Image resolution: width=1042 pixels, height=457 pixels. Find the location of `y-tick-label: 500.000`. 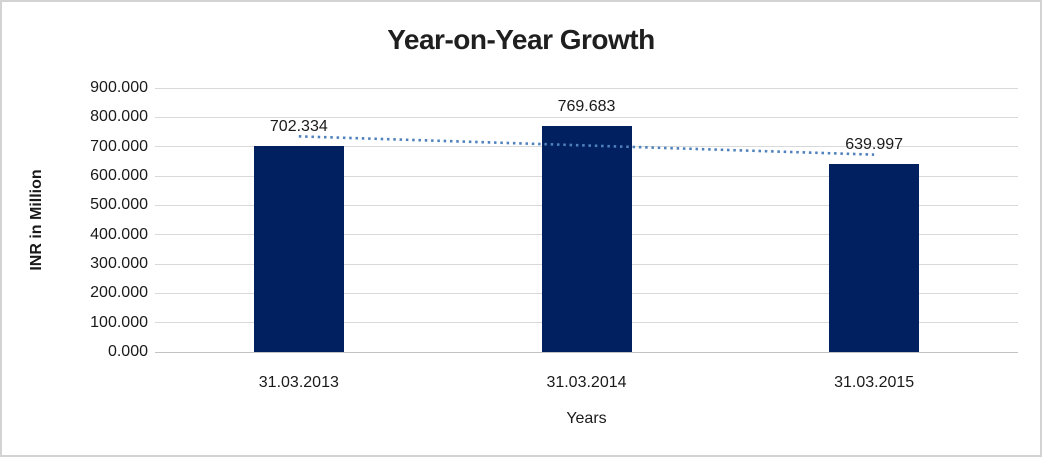

y-tick-label: 500.000 is located at coordinates (119, 205).